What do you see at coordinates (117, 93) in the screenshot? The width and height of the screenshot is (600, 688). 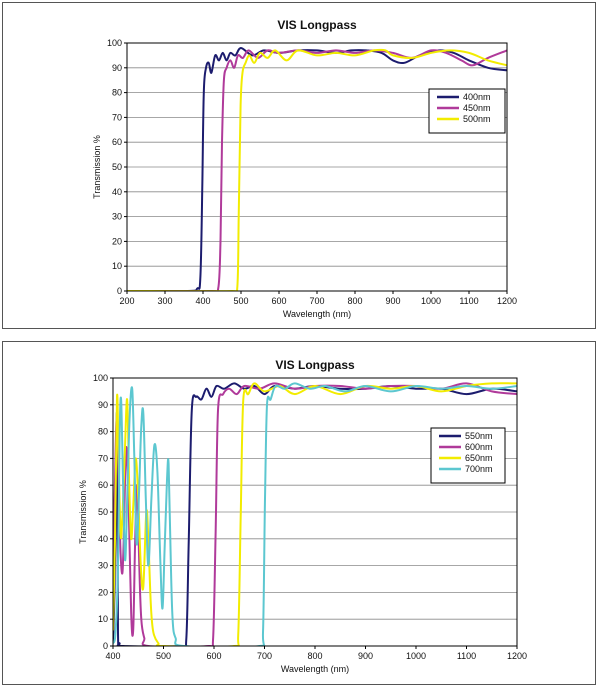 I see `chart-1-ytick-80: 80` at bounding box center [117, 93].